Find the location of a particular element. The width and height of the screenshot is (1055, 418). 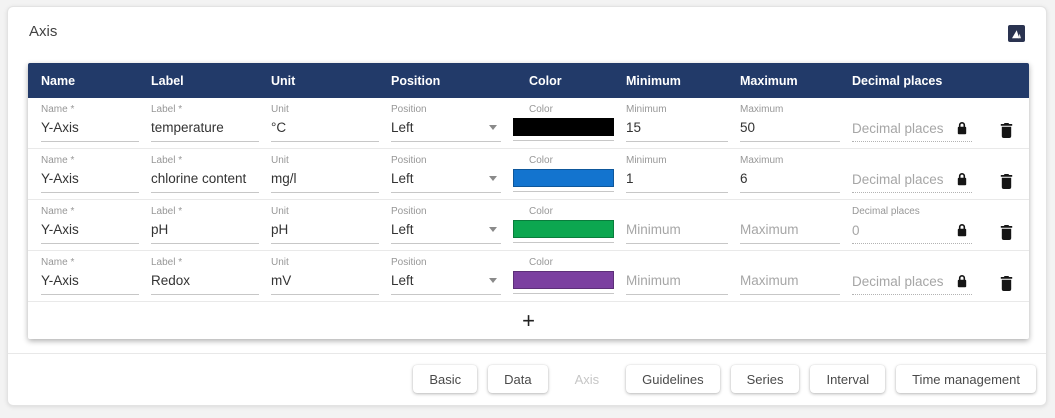

decimal-places-cell is located at coordinates (918, 276).